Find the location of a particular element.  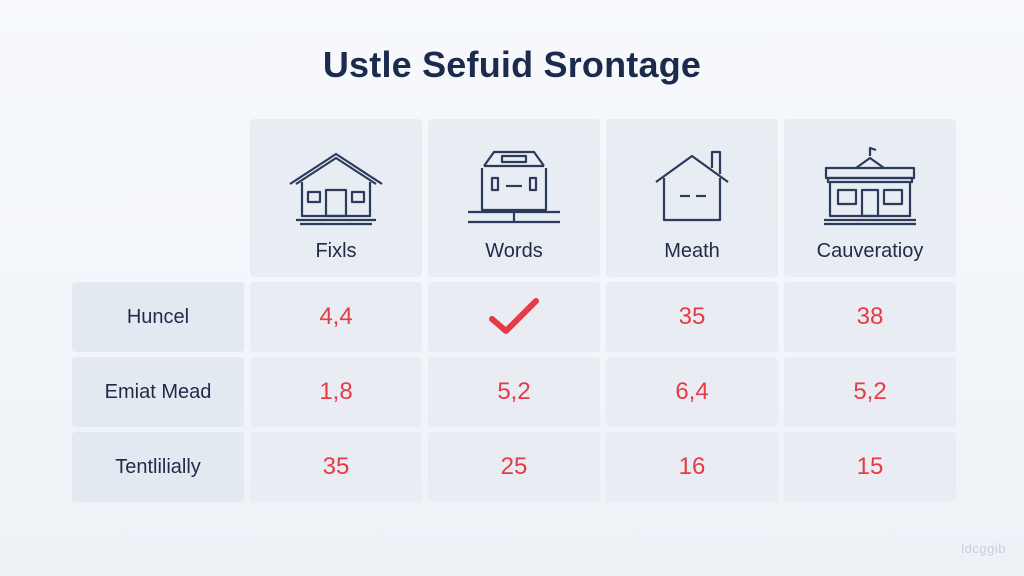

table-cell: 1,8 is located at coordinates (336, 392).